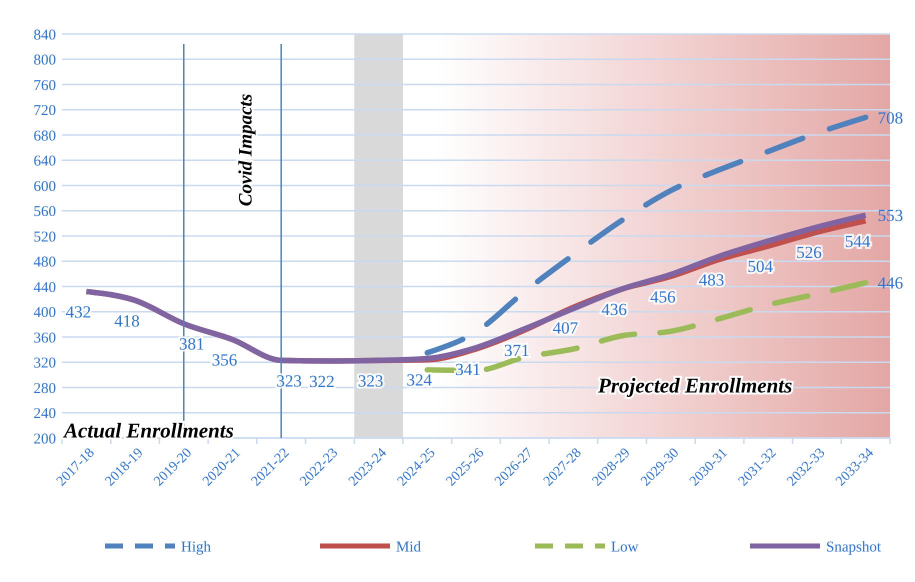  Describe the element at coordinates (694, 385) in the screenshot. I see `annotation: Projected Enrollments` at that location.